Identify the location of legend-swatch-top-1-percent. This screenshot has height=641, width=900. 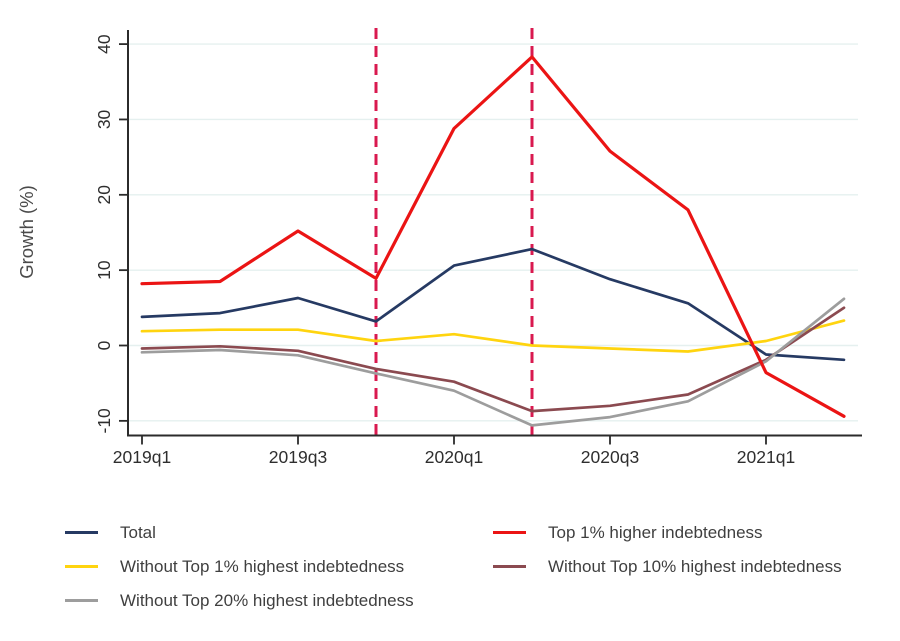
(509, 532).